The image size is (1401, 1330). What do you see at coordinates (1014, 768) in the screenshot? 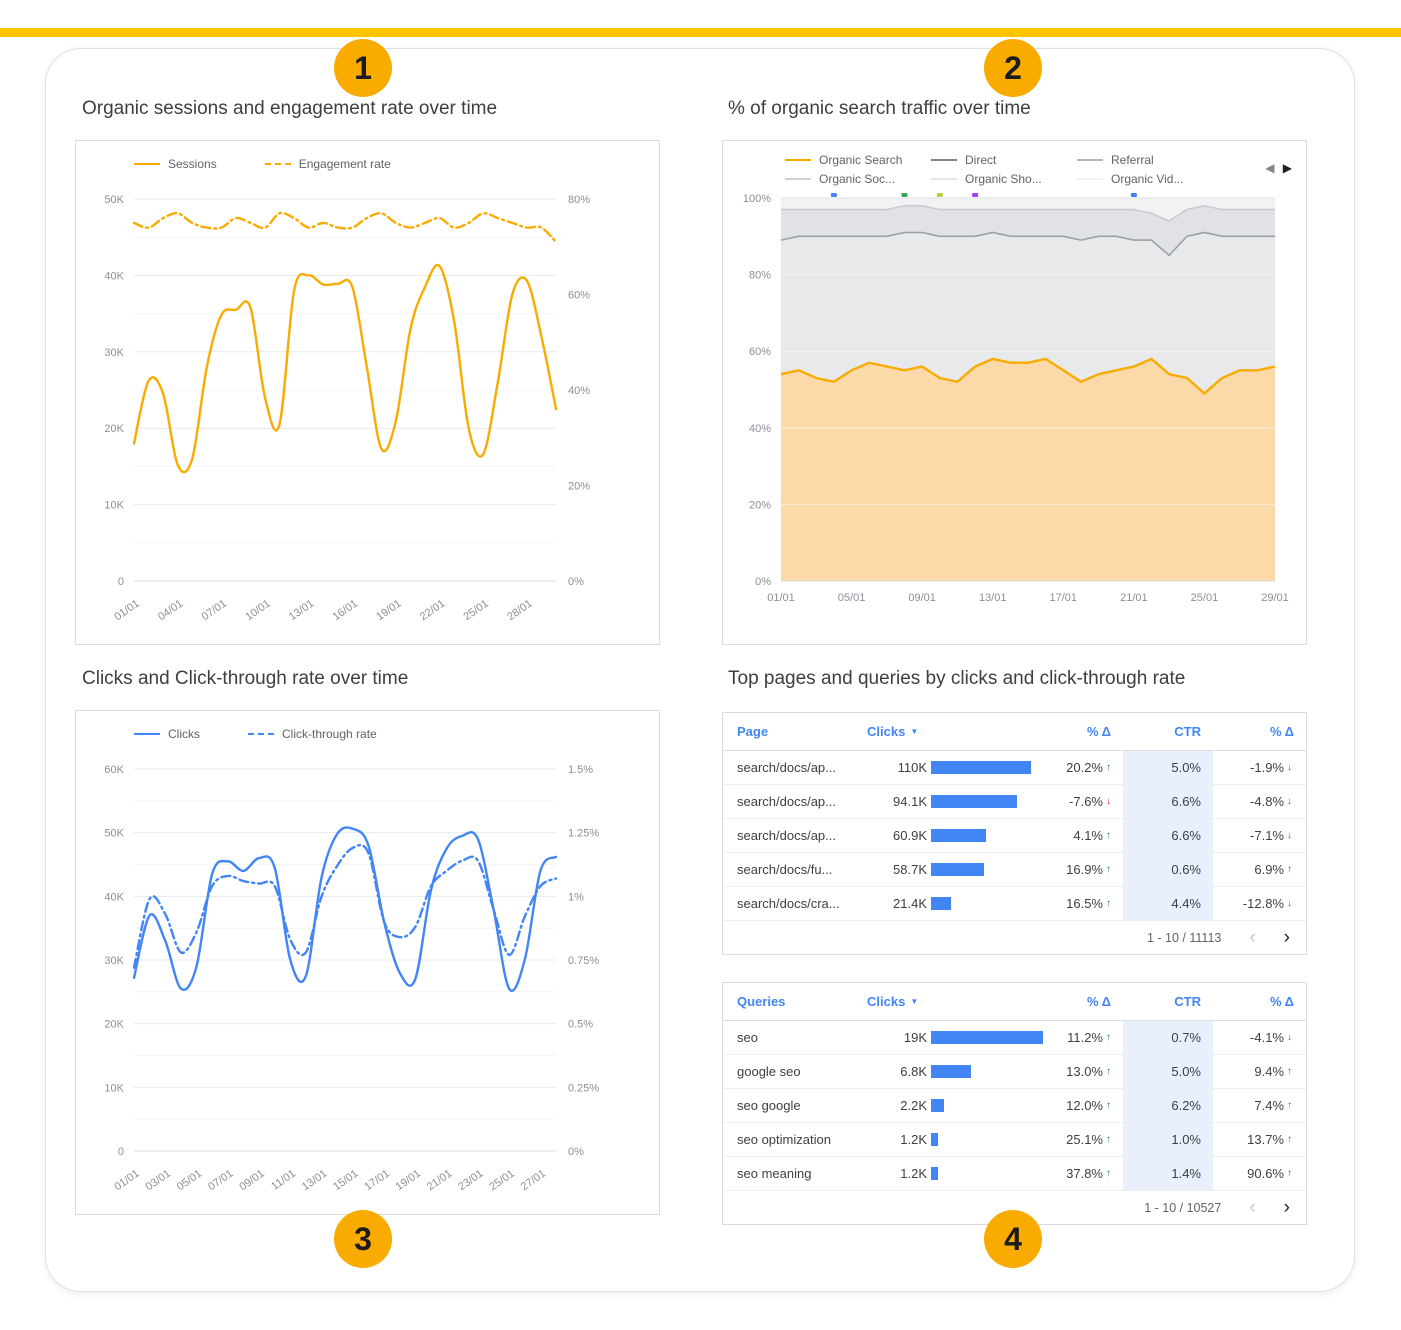
I see `table-row: search/docs/ap... 110K 20.2% ↑ 5.0% -1.9% ↓` at bounding box center [1014, 768].